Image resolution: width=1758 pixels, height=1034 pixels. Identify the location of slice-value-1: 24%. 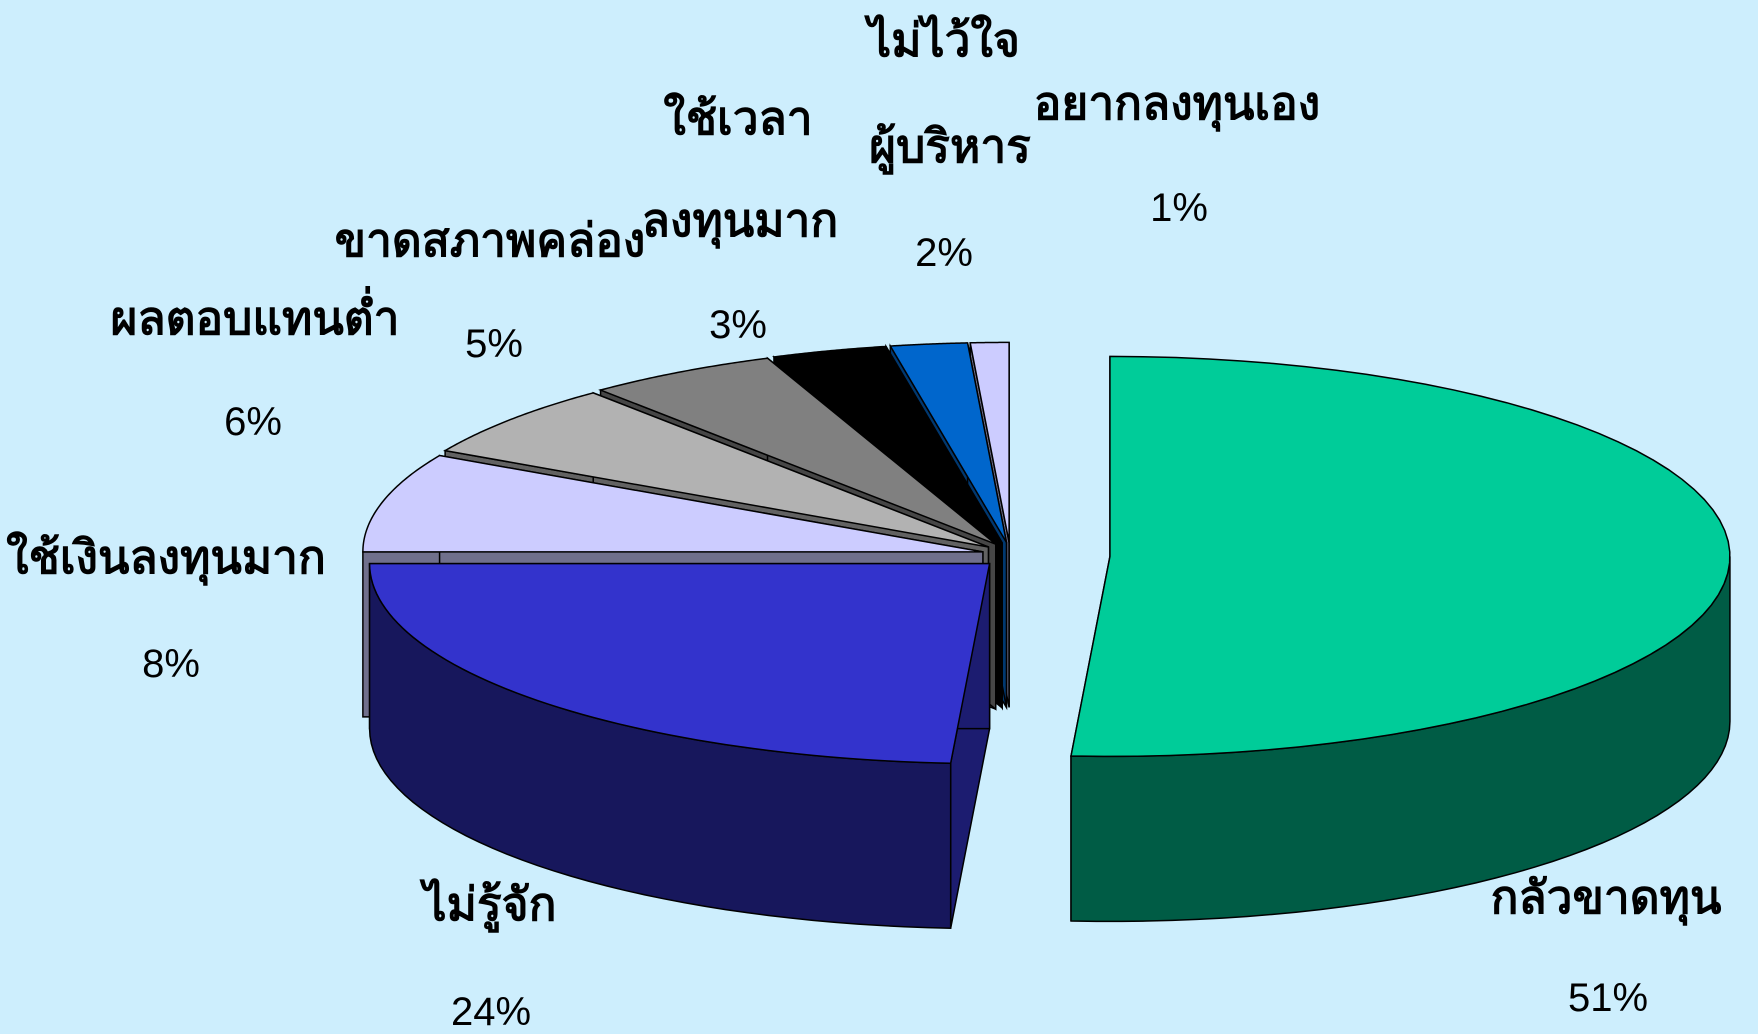
(491, 1012).